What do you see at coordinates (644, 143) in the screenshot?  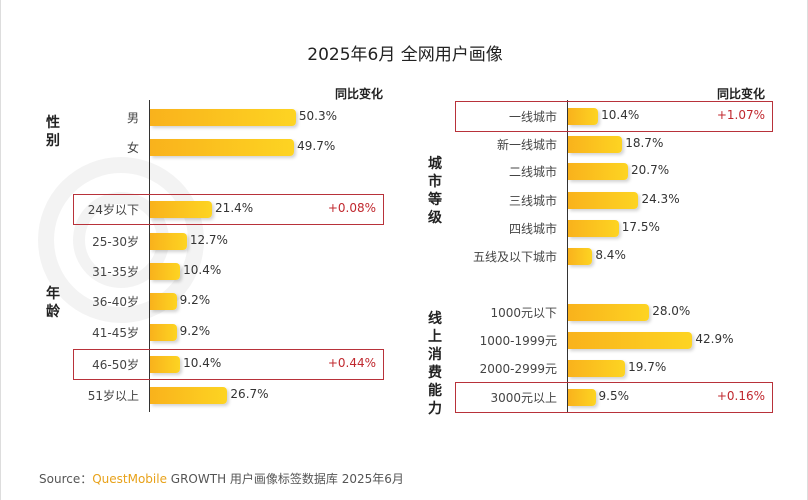 I see `value-label: 18.7%` at bounding box center [644, 143].